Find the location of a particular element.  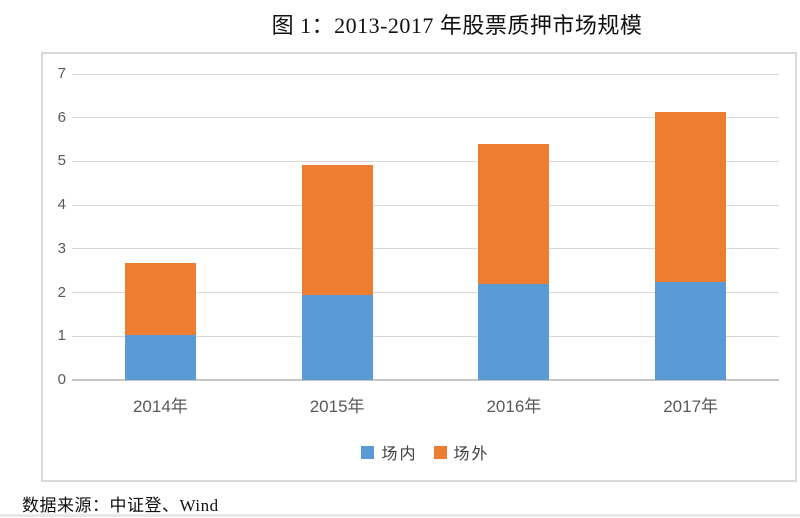

y-tick-label: 1 is located at coordinates (61, 336).